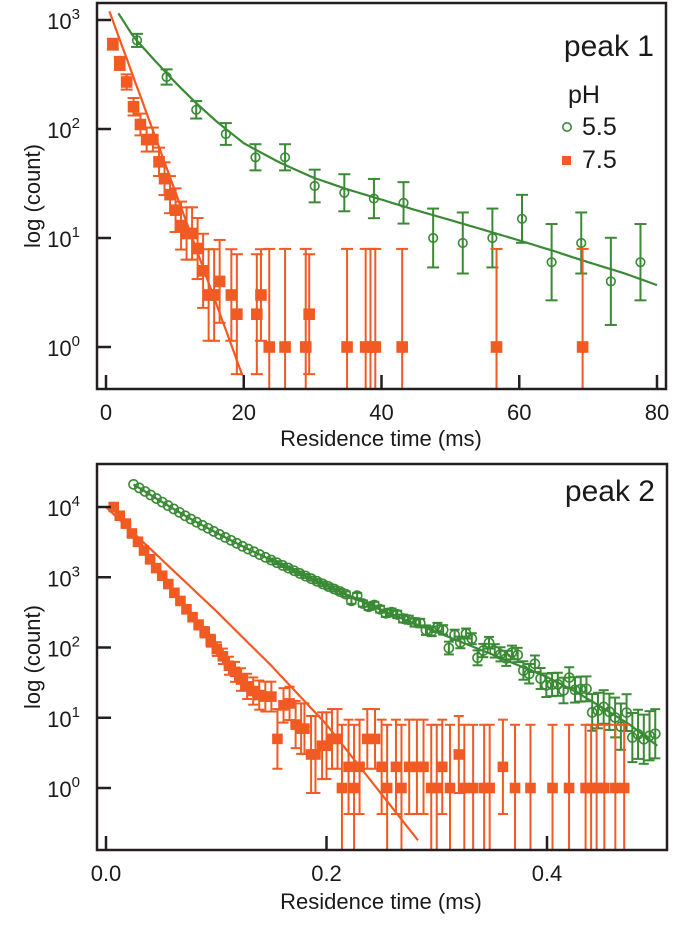  I want to click on legend-entry-ph-7-5: 7.5, so click(589, 160).